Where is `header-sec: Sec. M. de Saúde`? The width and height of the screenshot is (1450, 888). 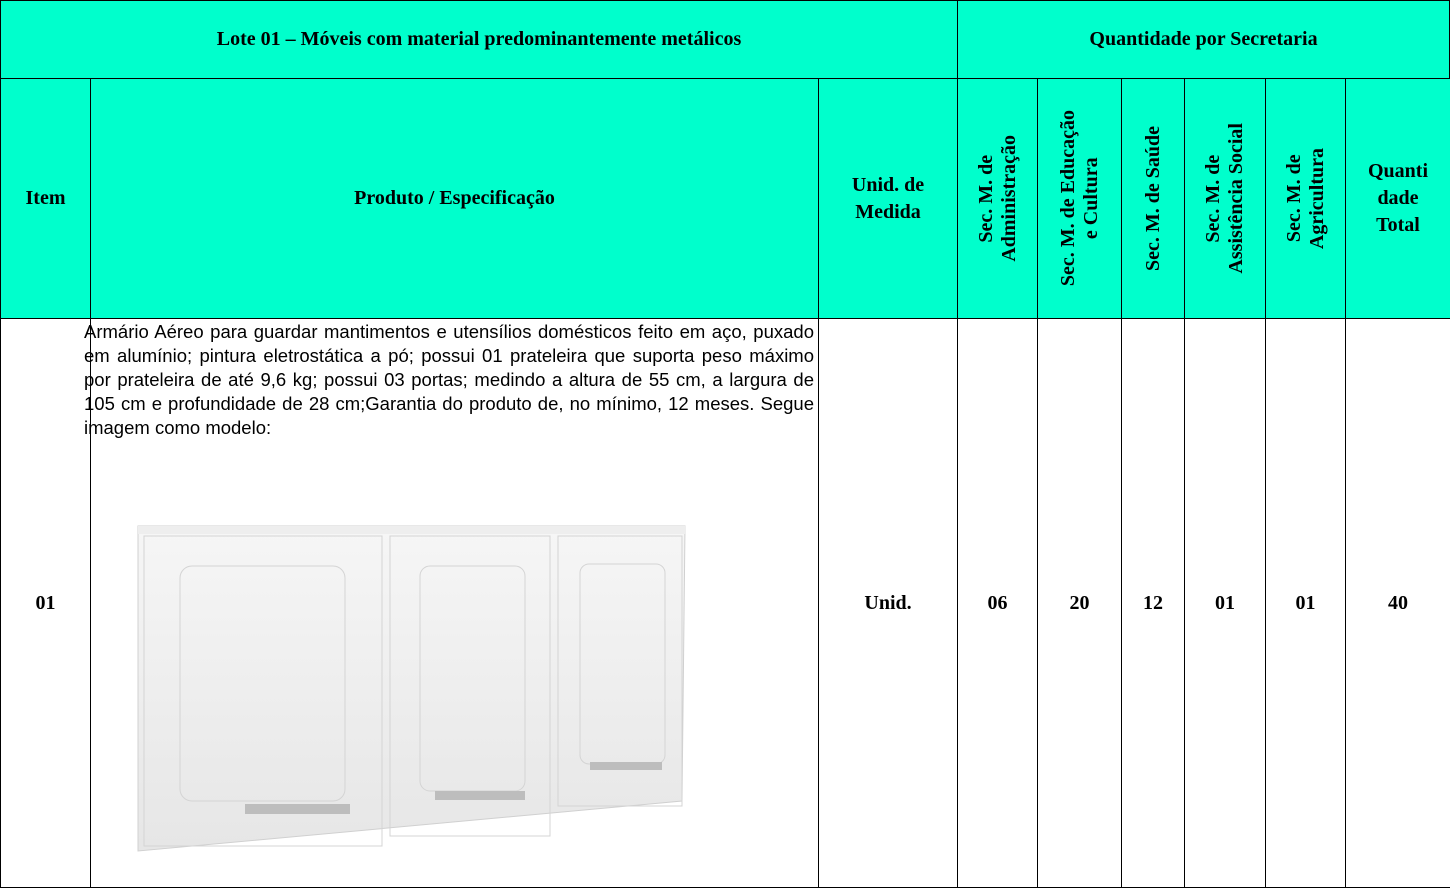 header-sec: Sec. M. de Saúde is located at coordinates (1153, 198).